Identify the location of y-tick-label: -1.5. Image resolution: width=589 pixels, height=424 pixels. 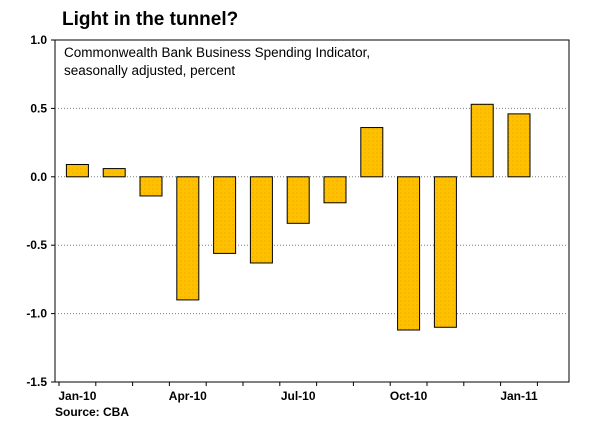
(36, 382).